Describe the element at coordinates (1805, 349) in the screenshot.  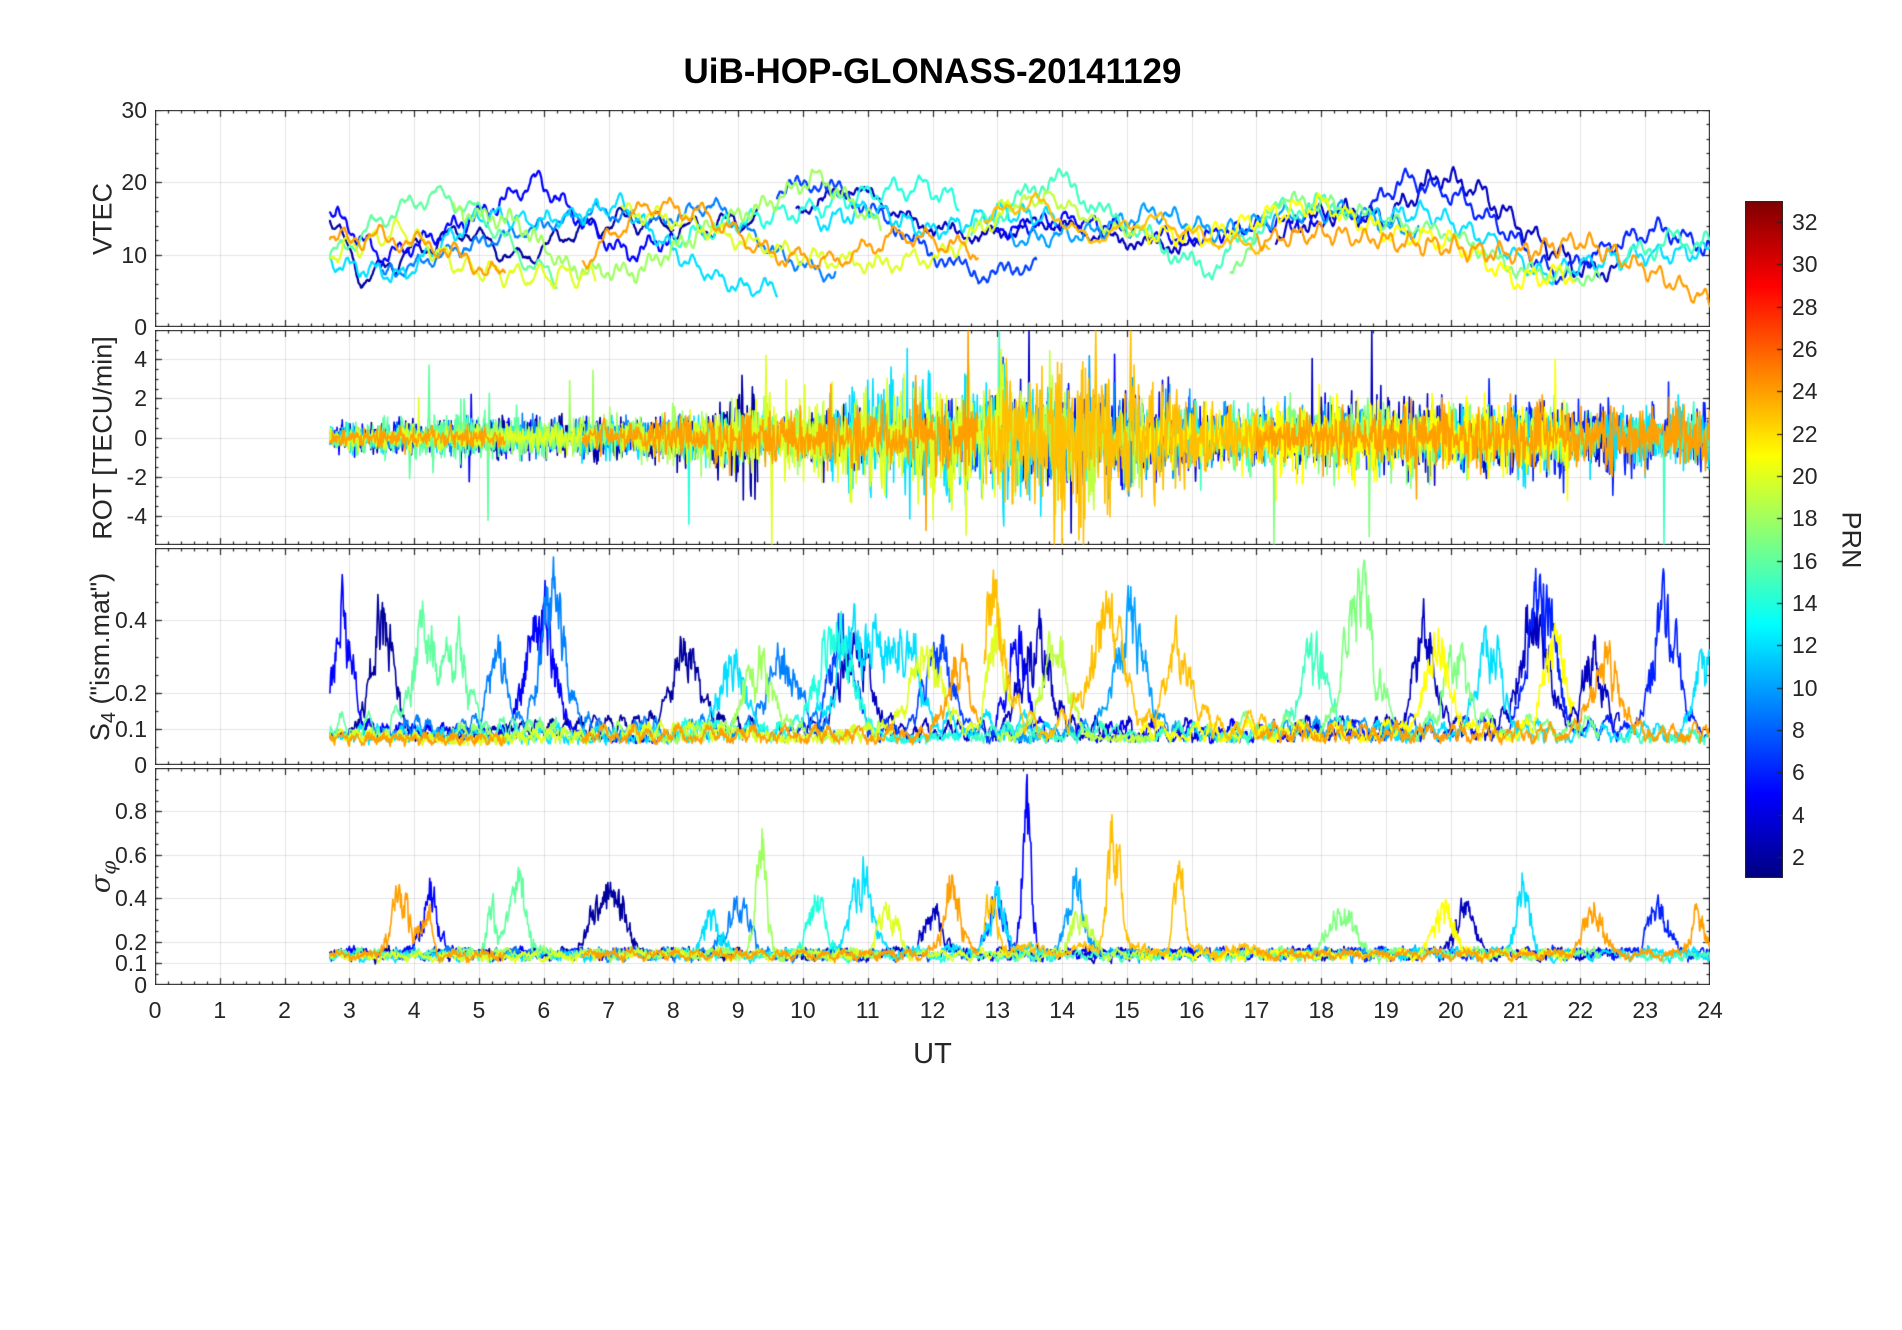
I see `colorbar-tick-label: 26` at that location.